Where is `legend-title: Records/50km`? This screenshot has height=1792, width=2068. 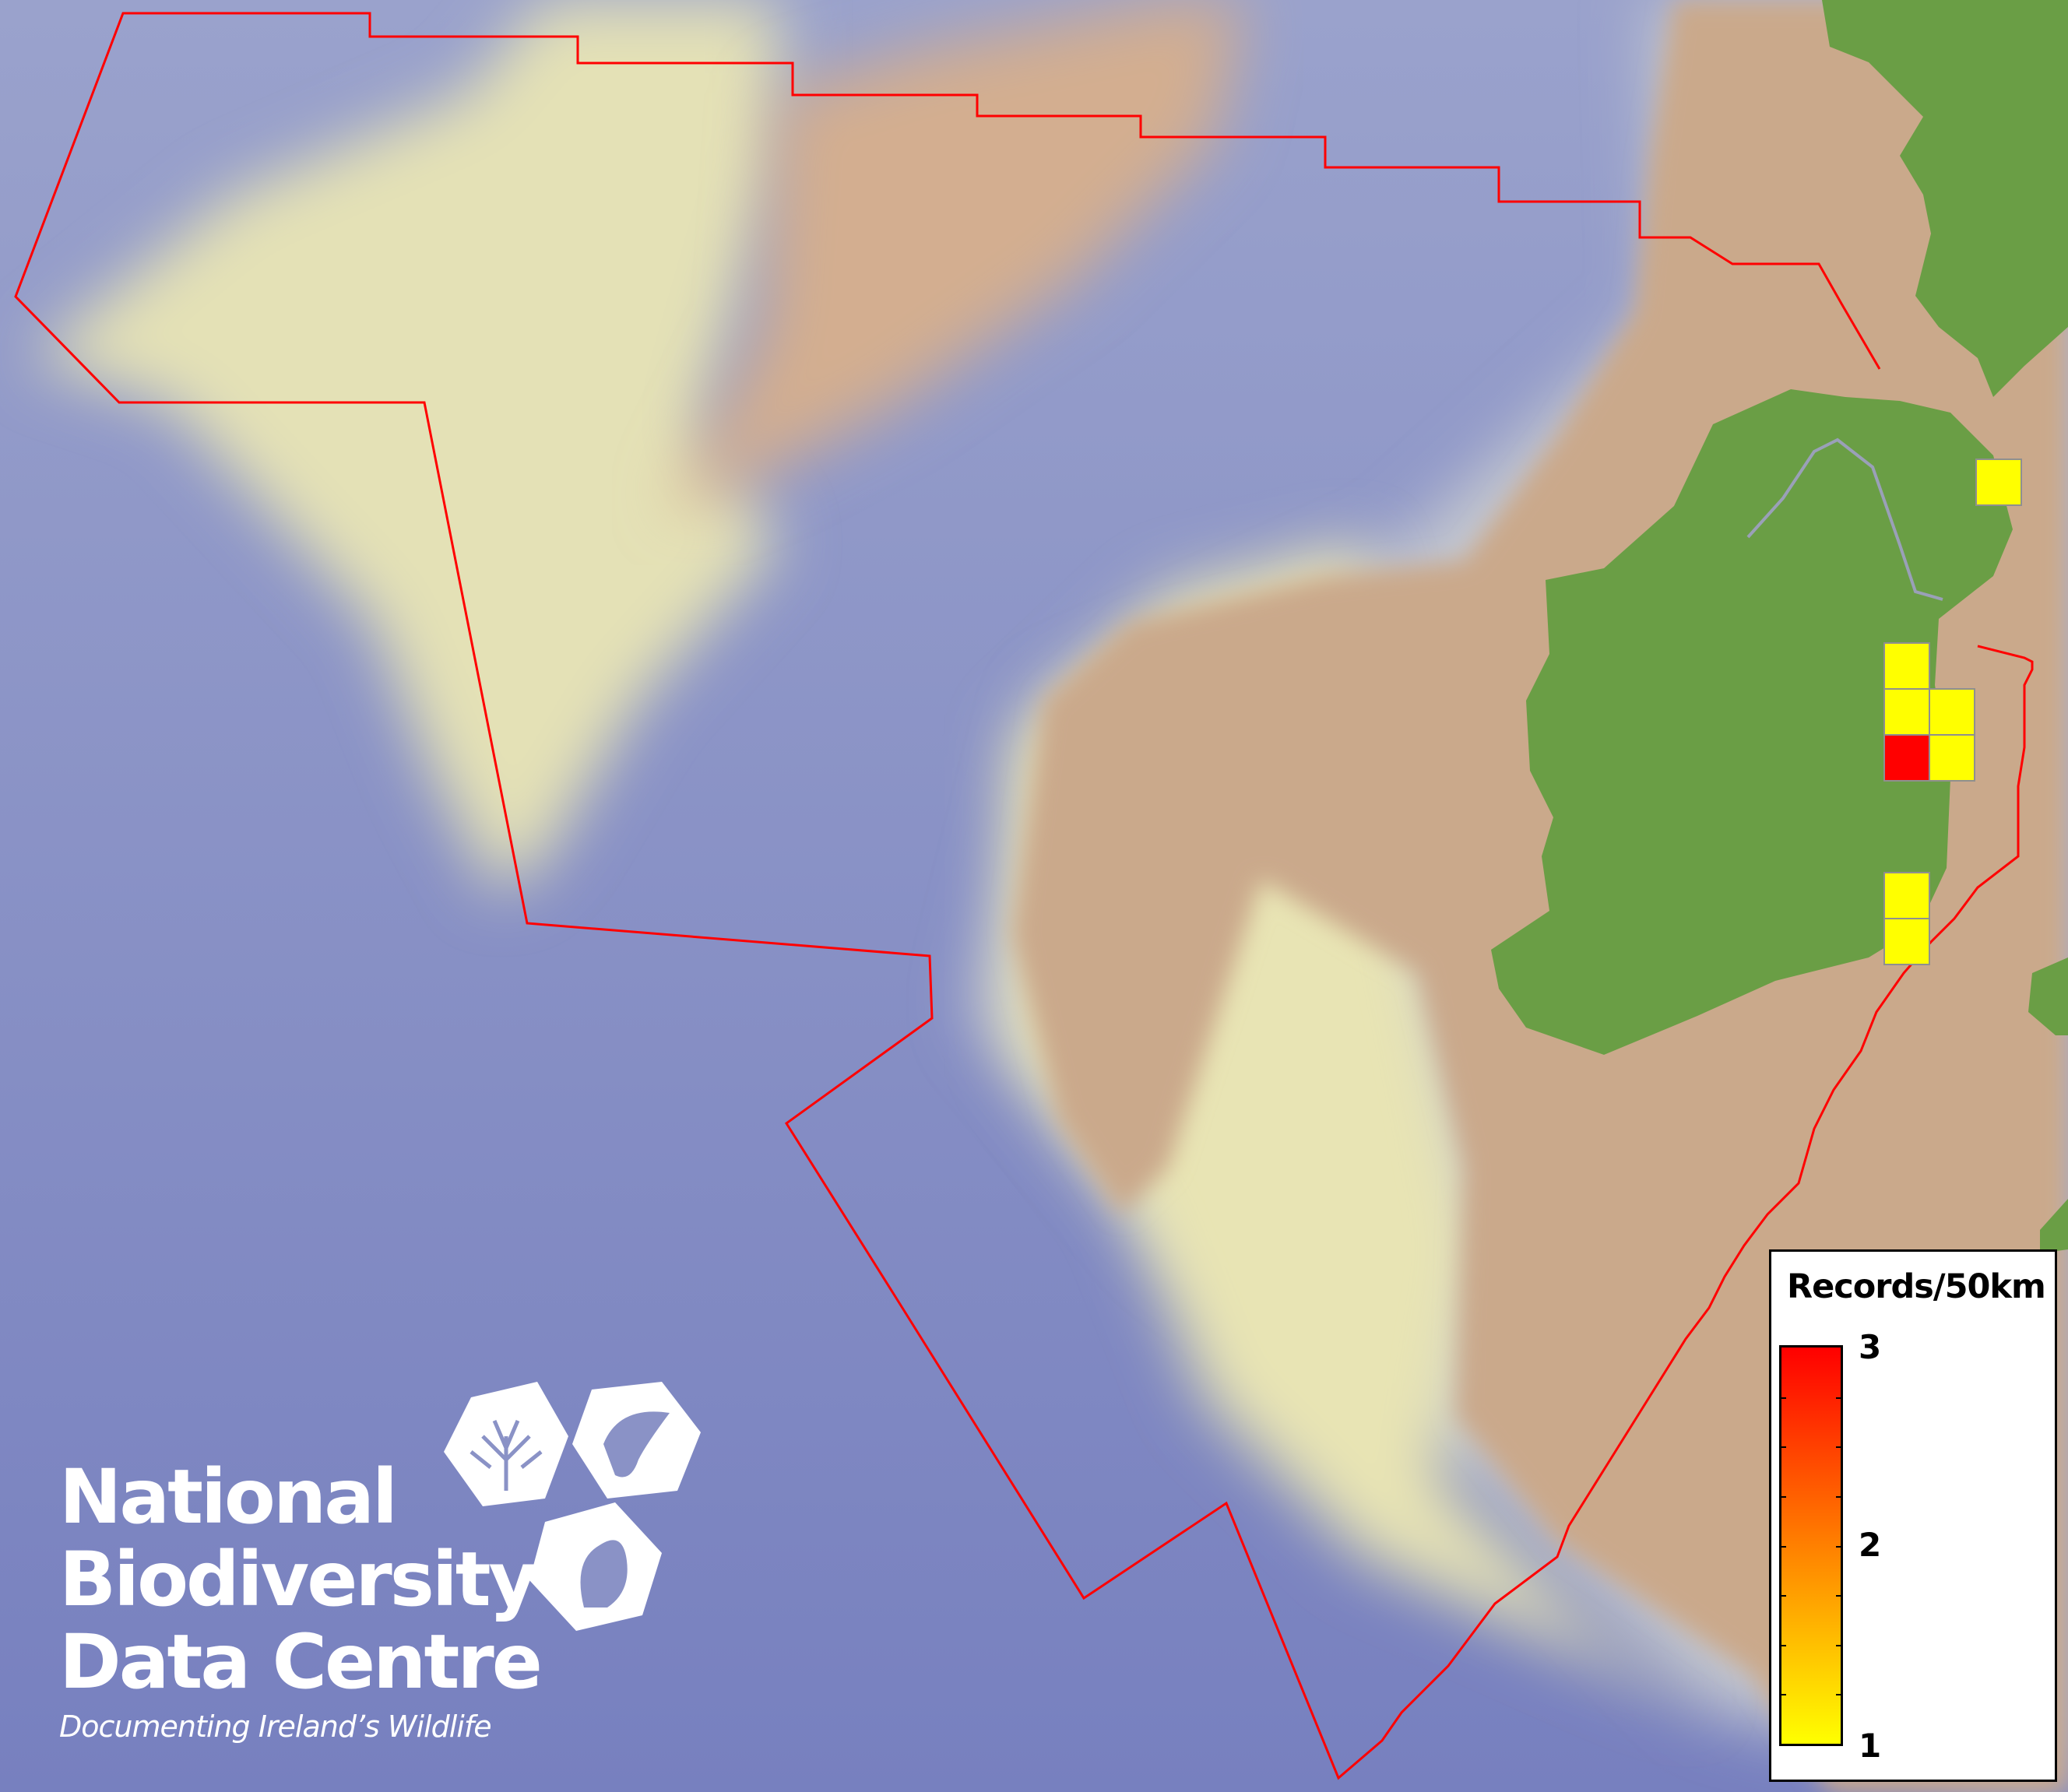
legend-title: Records/50km is located at coordinates (1916, 1286).